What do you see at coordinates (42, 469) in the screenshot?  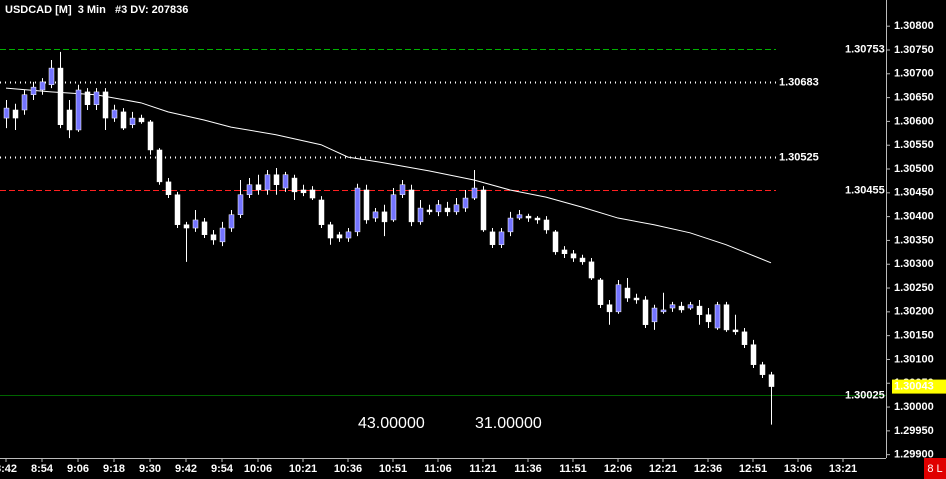 I see `x-tick-label: 8:54` at bounding box center [42, 469].